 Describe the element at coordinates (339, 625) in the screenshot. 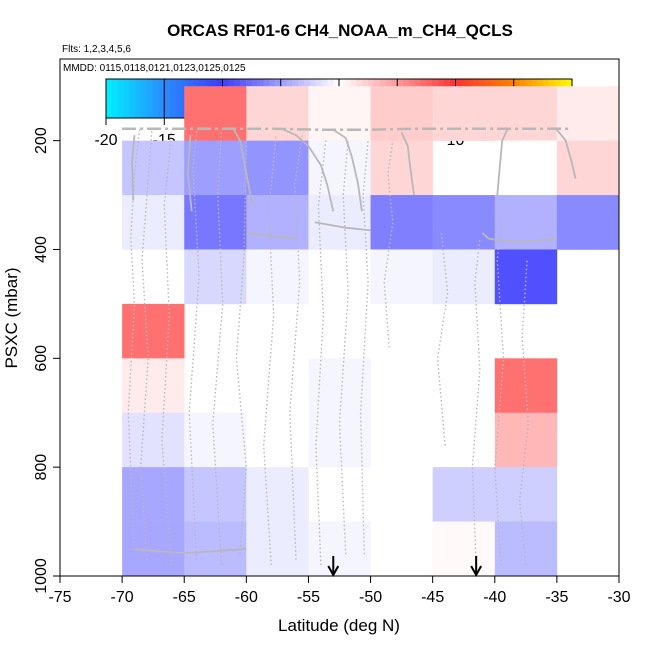

I see `x-axis-label: Latitude (deg N)` at that location.